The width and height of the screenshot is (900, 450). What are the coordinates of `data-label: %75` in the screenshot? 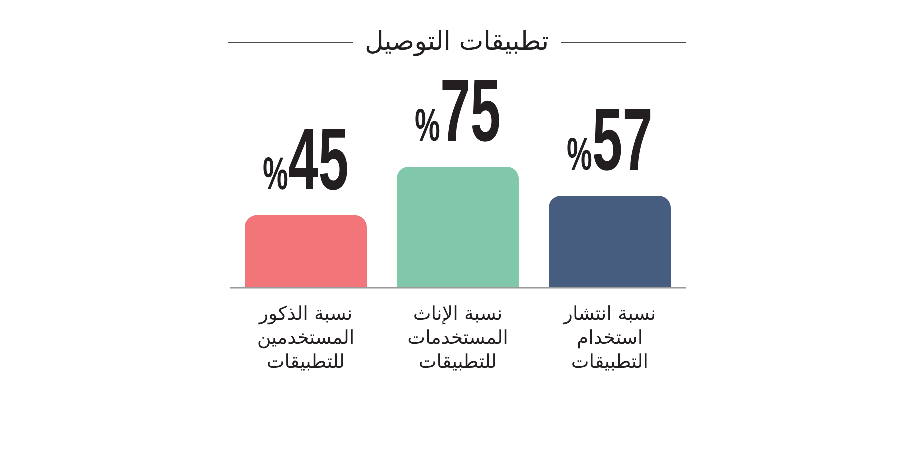 It's located at (458, 111).